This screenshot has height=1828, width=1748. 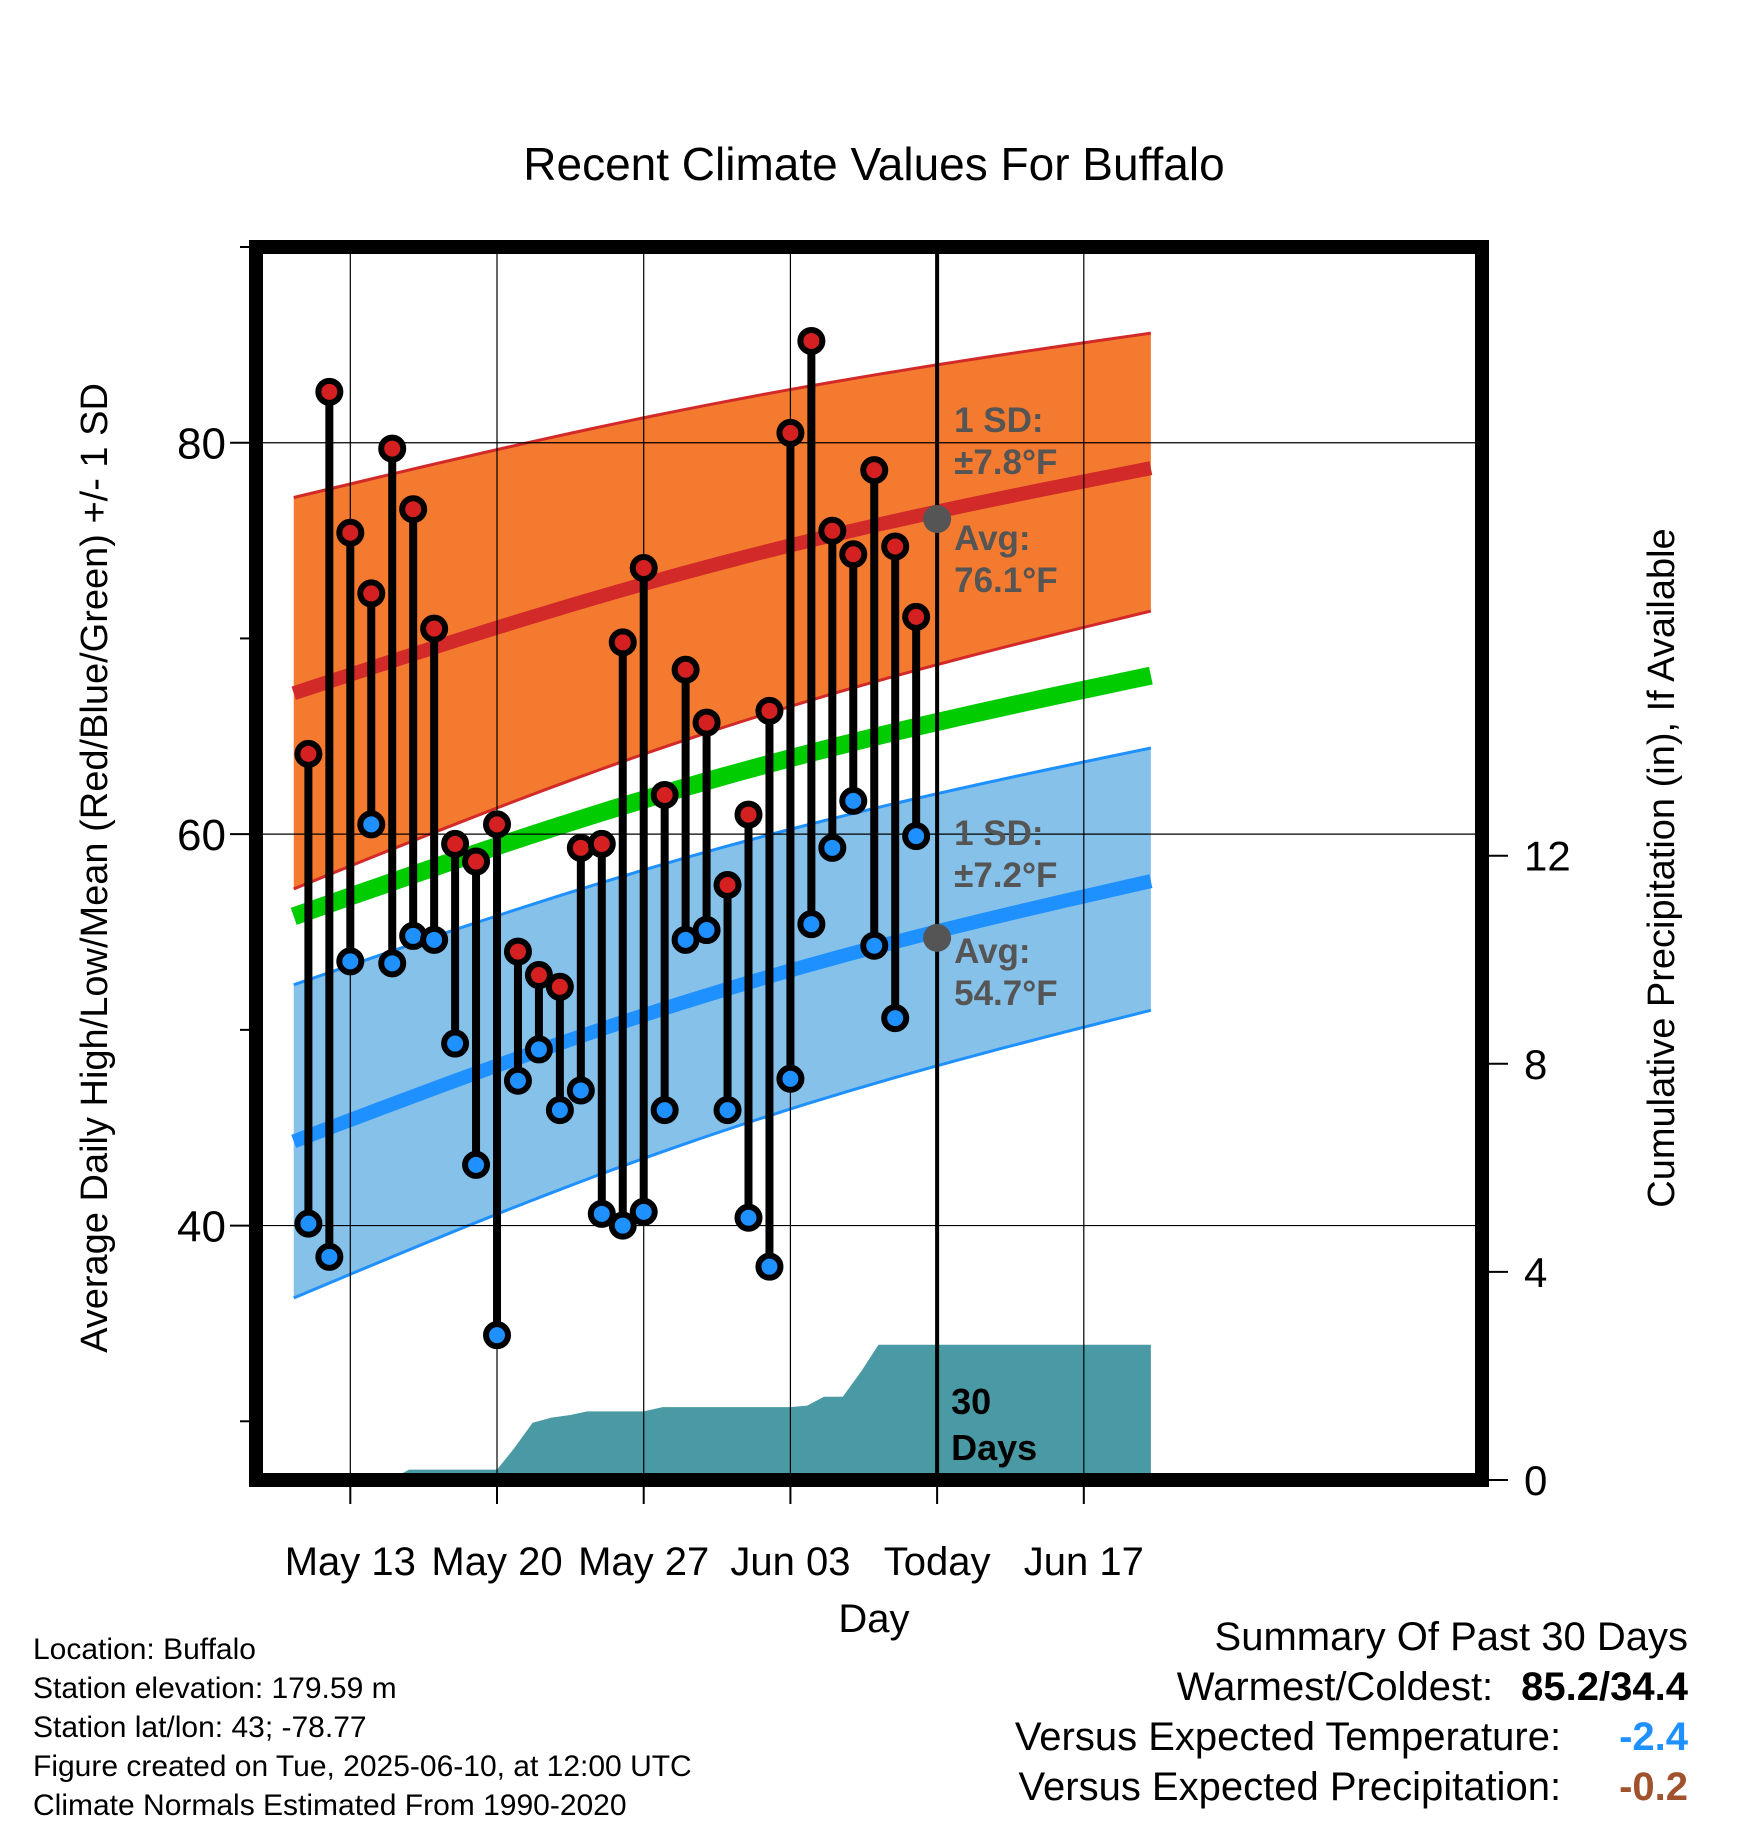 What do you see at coordinates (998, 833) in the screenshot?
I see `low-sd-label: 1 SD:` at bounding box center [998, 833].